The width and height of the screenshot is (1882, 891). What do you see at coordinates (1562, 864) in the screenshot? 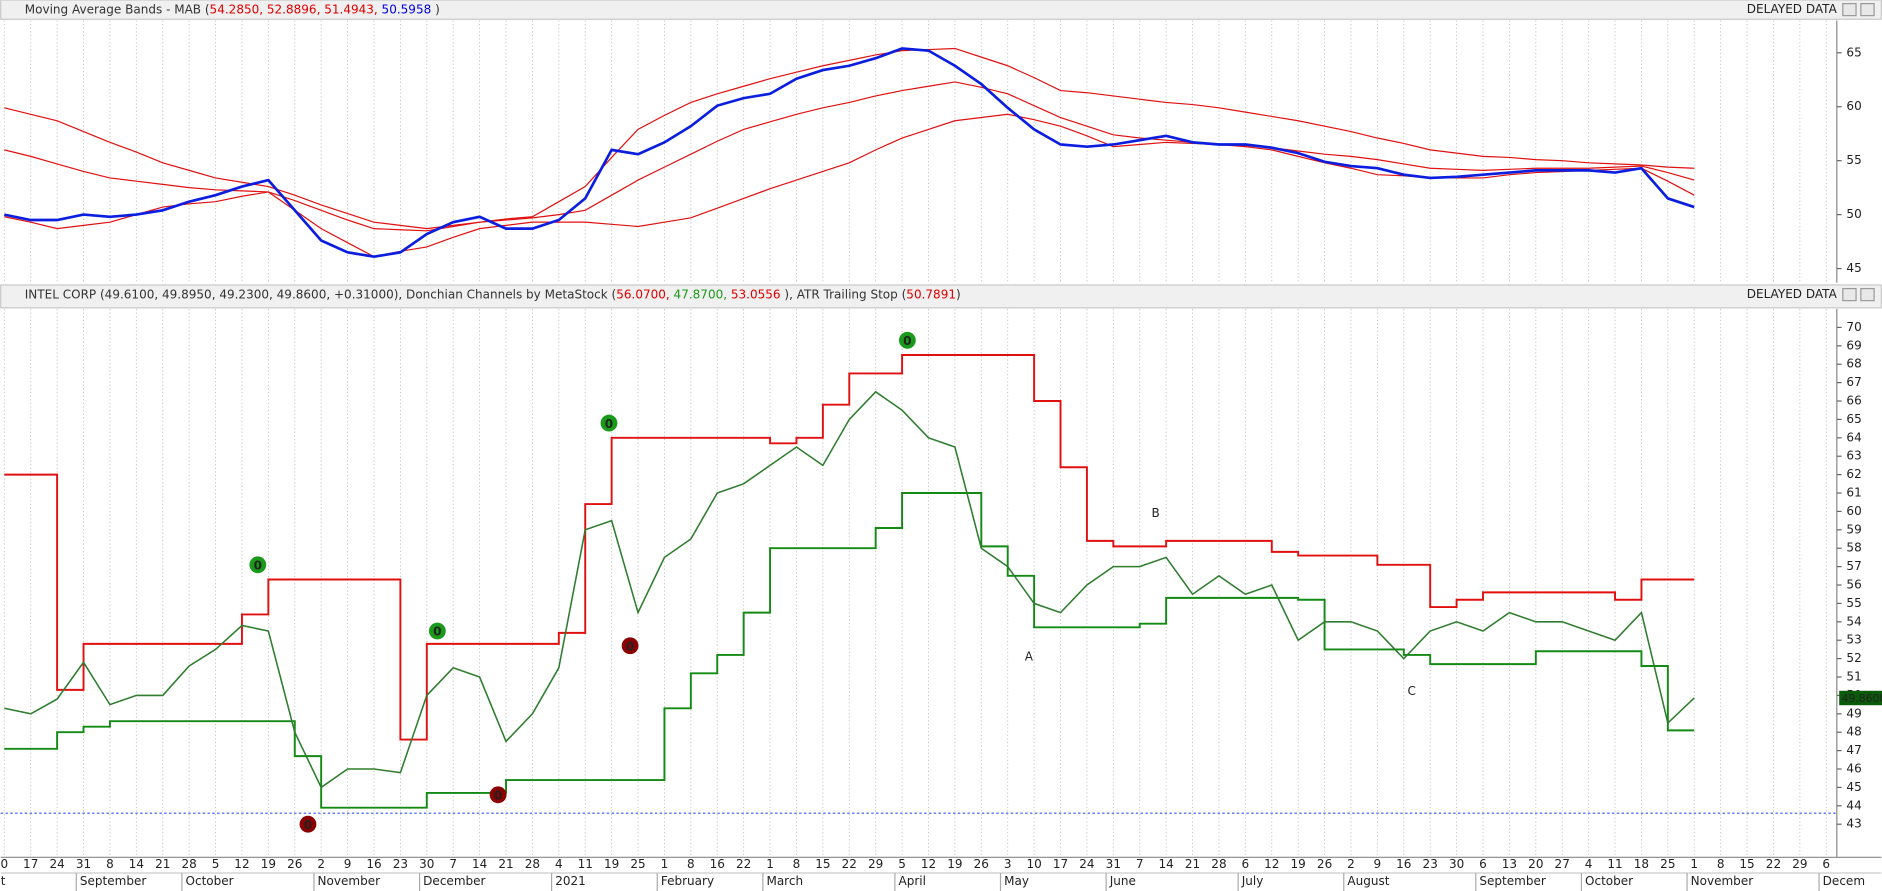
I see `x-tick-label: 27` at bounding box center [1562, 864].